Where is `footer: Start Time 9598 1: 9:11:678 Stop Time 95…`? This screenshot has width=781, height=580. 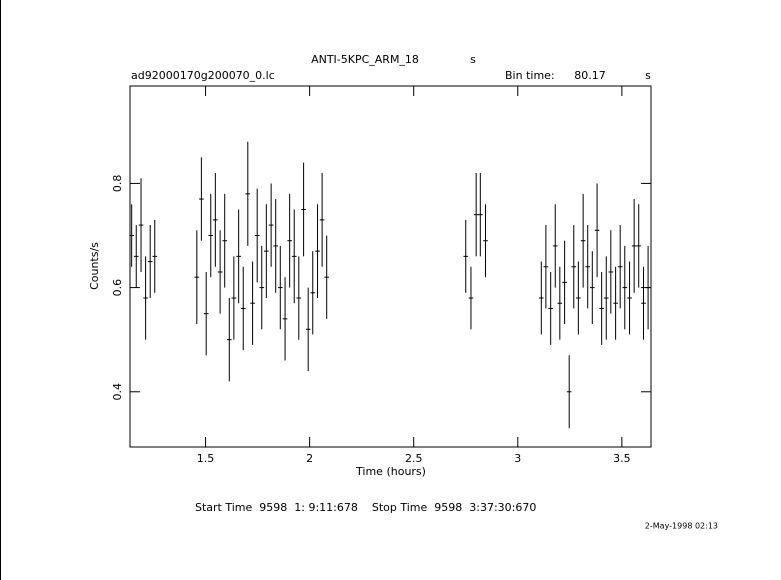 footer: Start Time 9598 1: 9:11:678 Stop Time 95… is located at coordinates (365, 507).